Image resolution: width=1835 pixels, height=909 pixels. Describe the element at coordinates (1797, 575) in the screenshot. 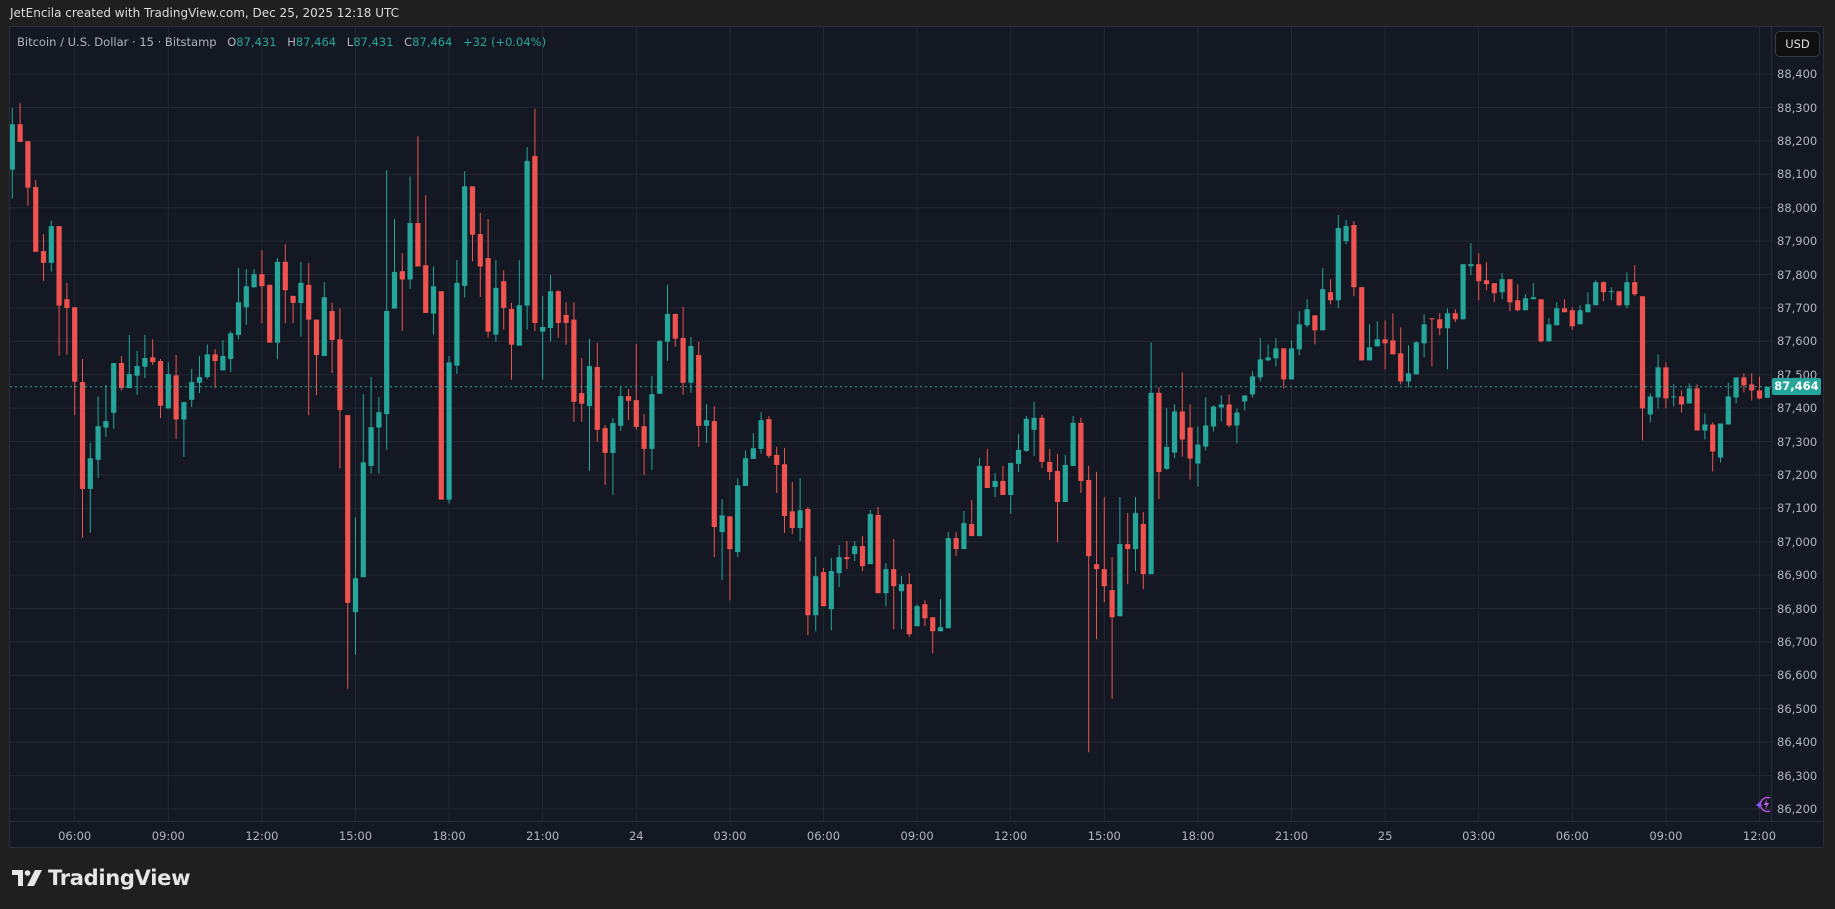

I see `price-tick-label: 86,900` at that location.